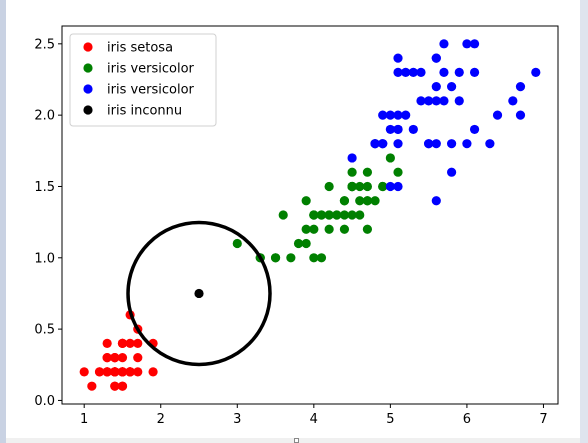 This screenshot has height=443, width=588. I want to click on legend-box, so click(143, 80).